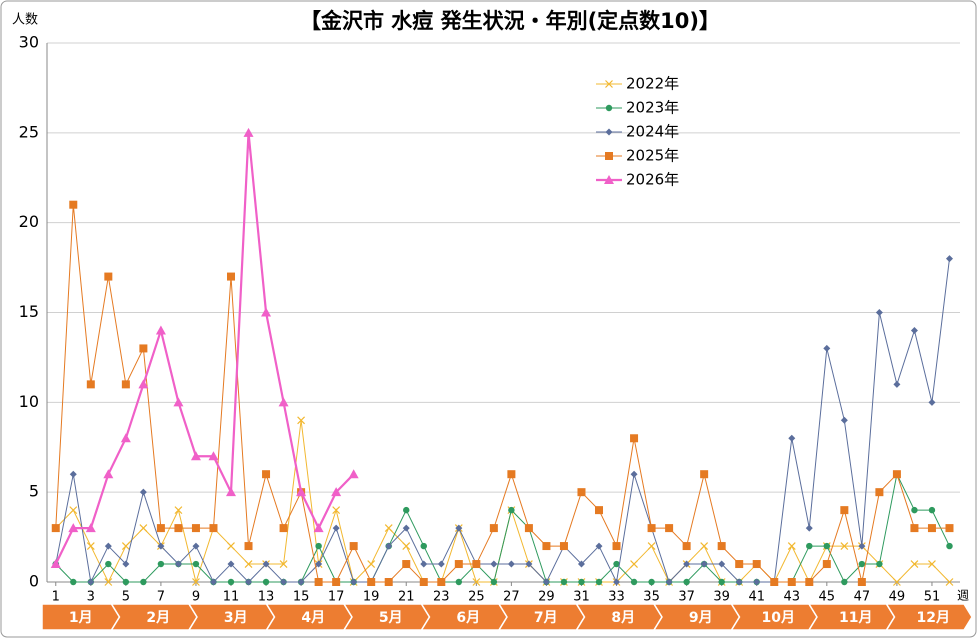 Image resolution: width=977 pixels, height=638 pixels. What do you see at coordinates (546, 597) in the screenshot?
I see `x-tick-label: 29` at bounding box center [546, 597].